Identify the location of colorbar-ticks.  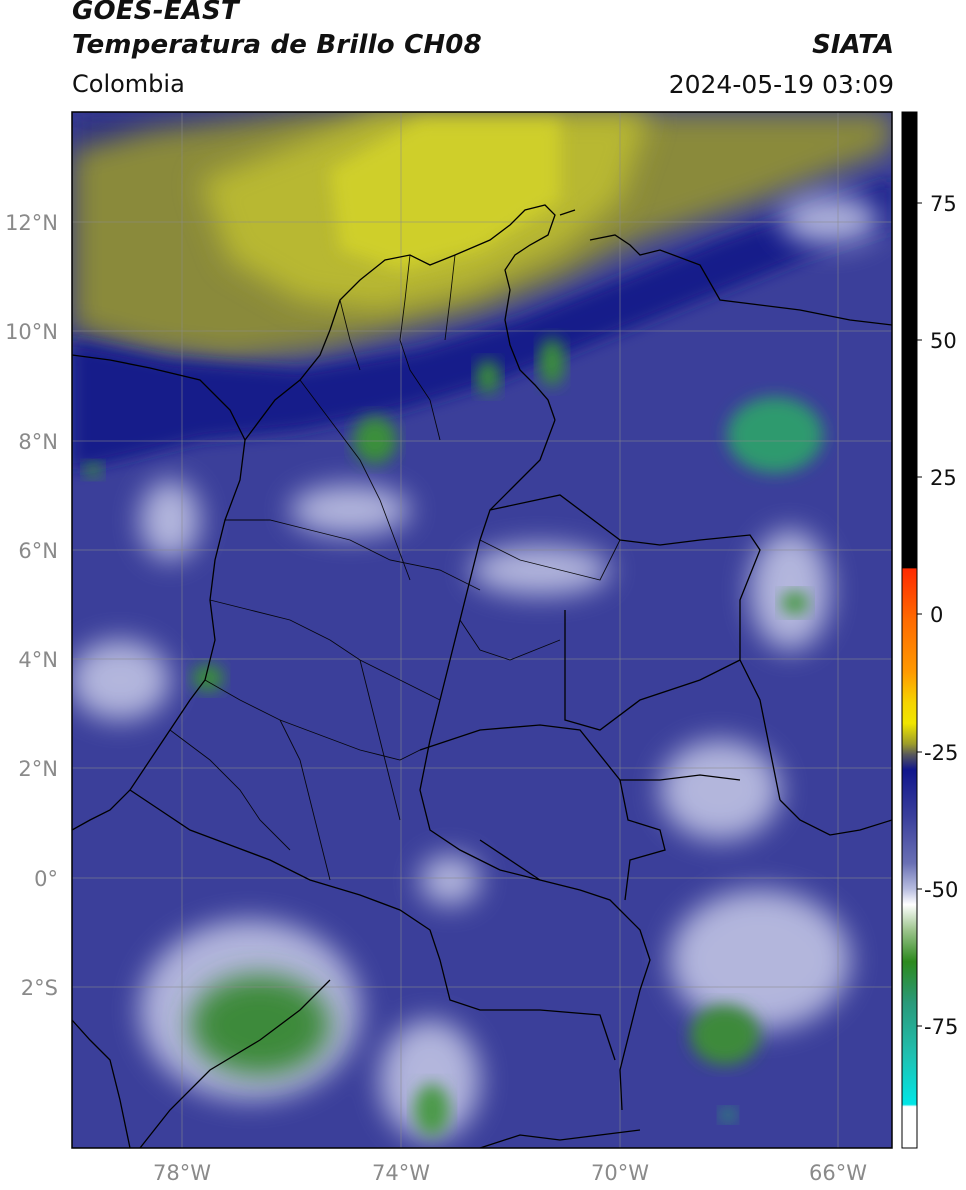
(919, 614).